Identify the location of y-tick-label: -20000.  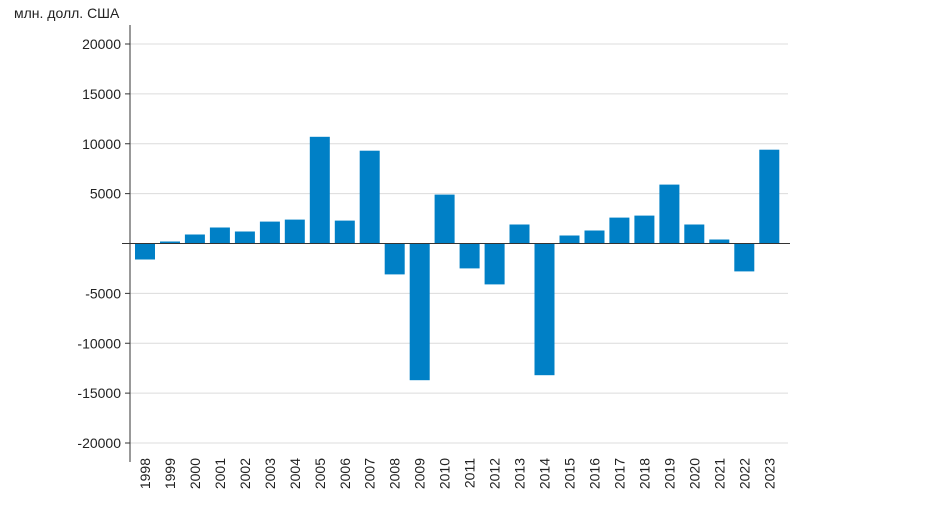
(99, 443).